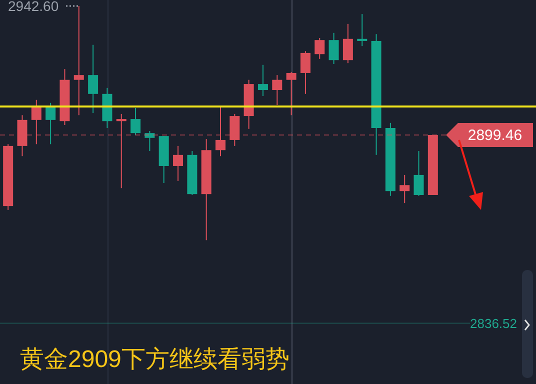  What do you see at coordinates (495, 135) in the screenshot?
I see `ref-line-label: 2899.46` at bounding box center [495, 135].